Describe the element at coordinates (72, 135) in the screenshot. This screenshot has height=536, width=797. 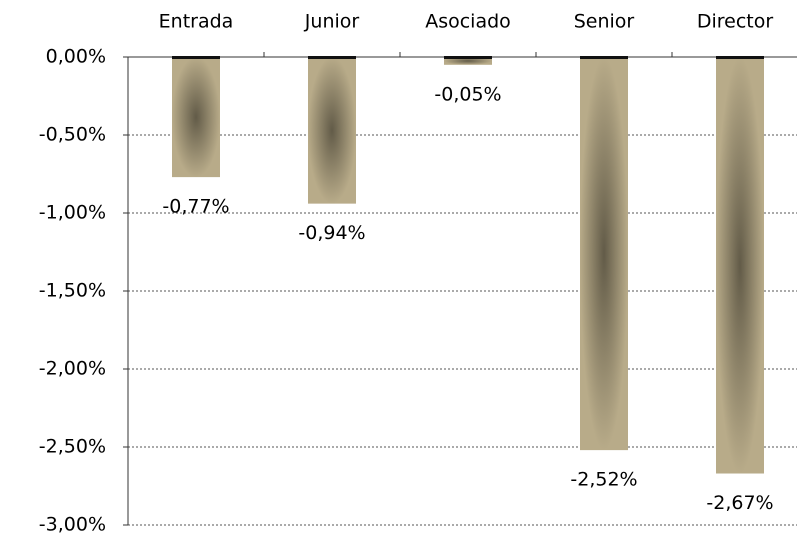
I see `y-tick-label: -0,50%` at that location.